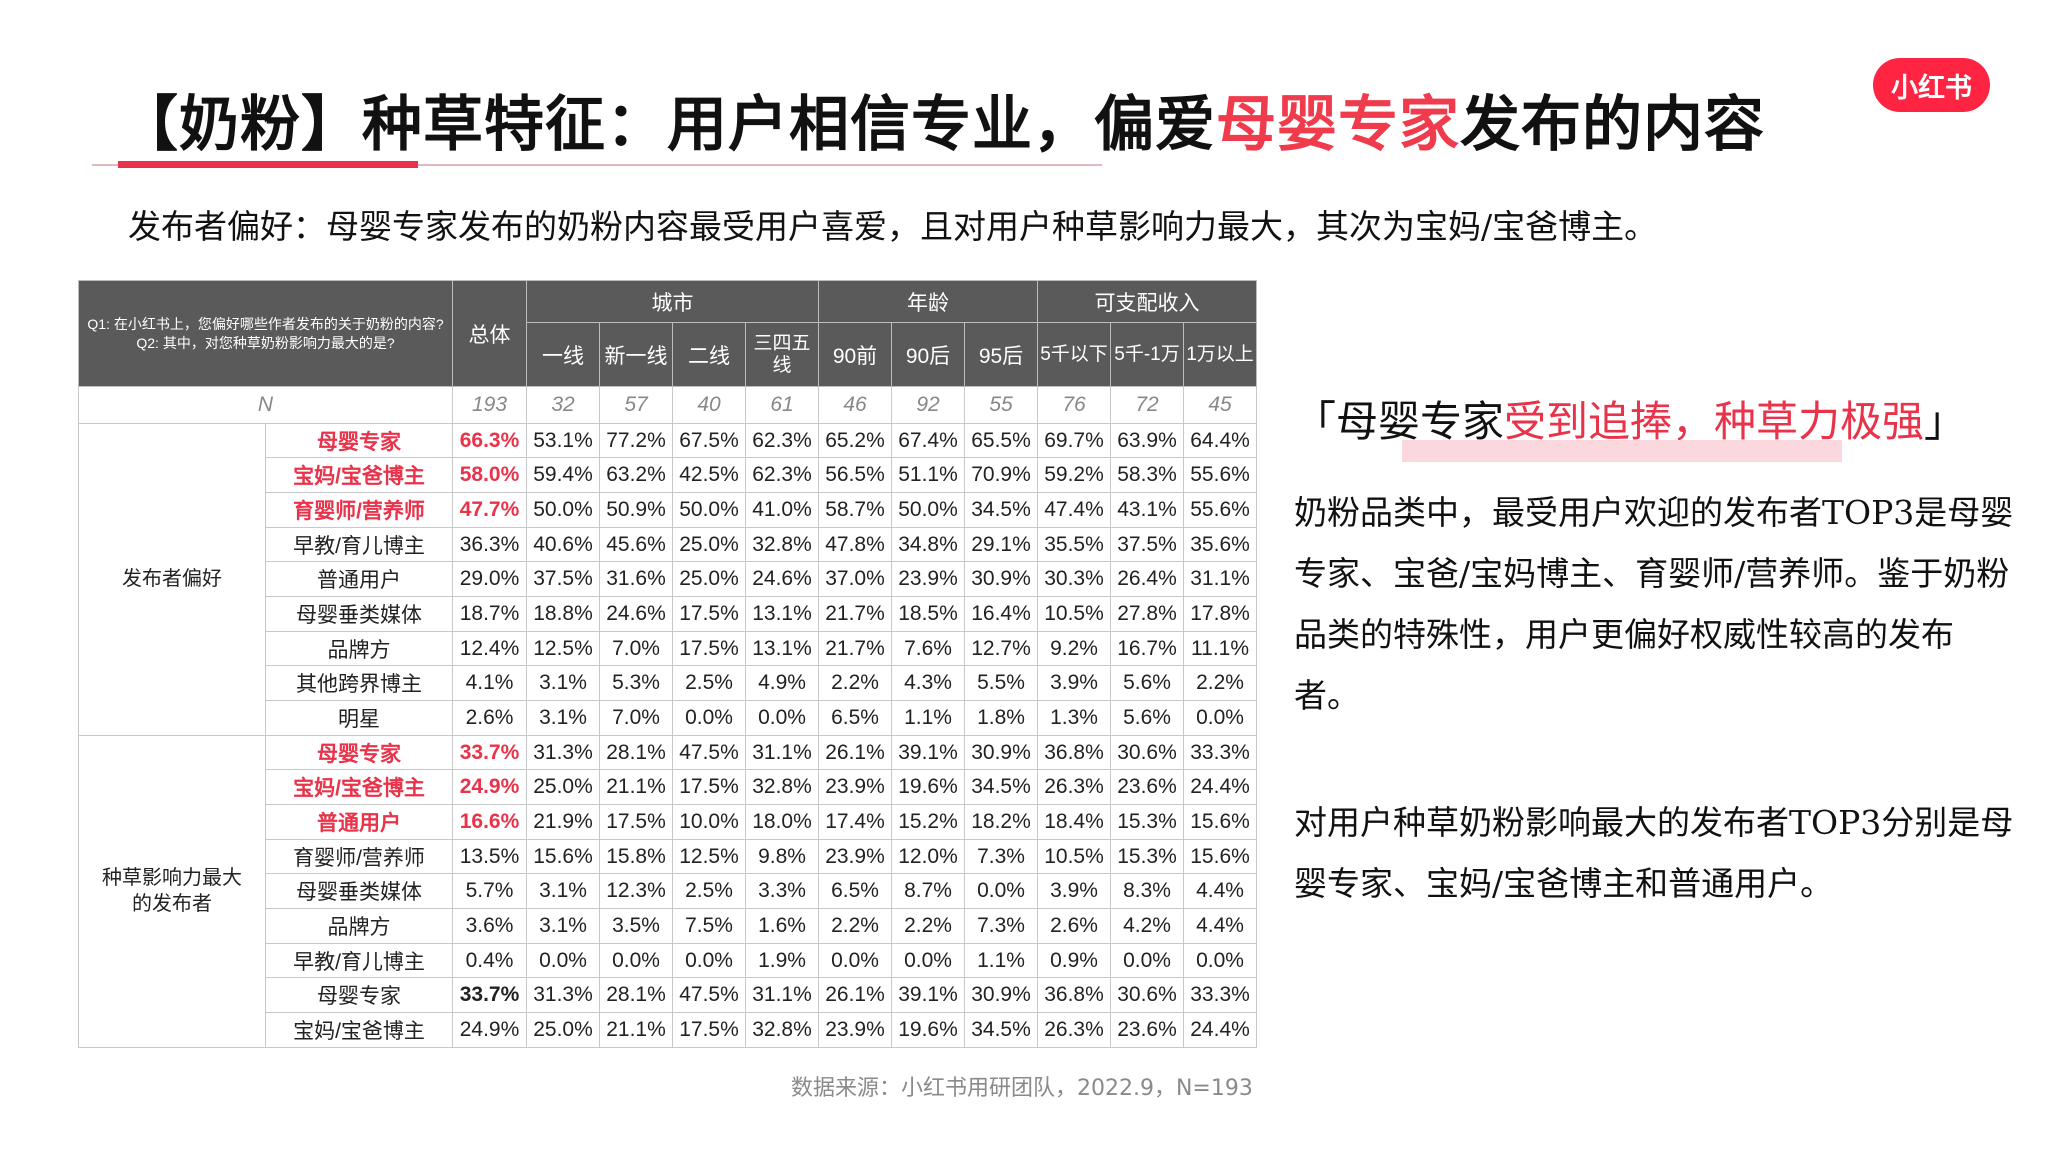 This screenshot has height=1152, width=2048. I want to click on row-label: 早教/育儿博主, so click(359, 544).